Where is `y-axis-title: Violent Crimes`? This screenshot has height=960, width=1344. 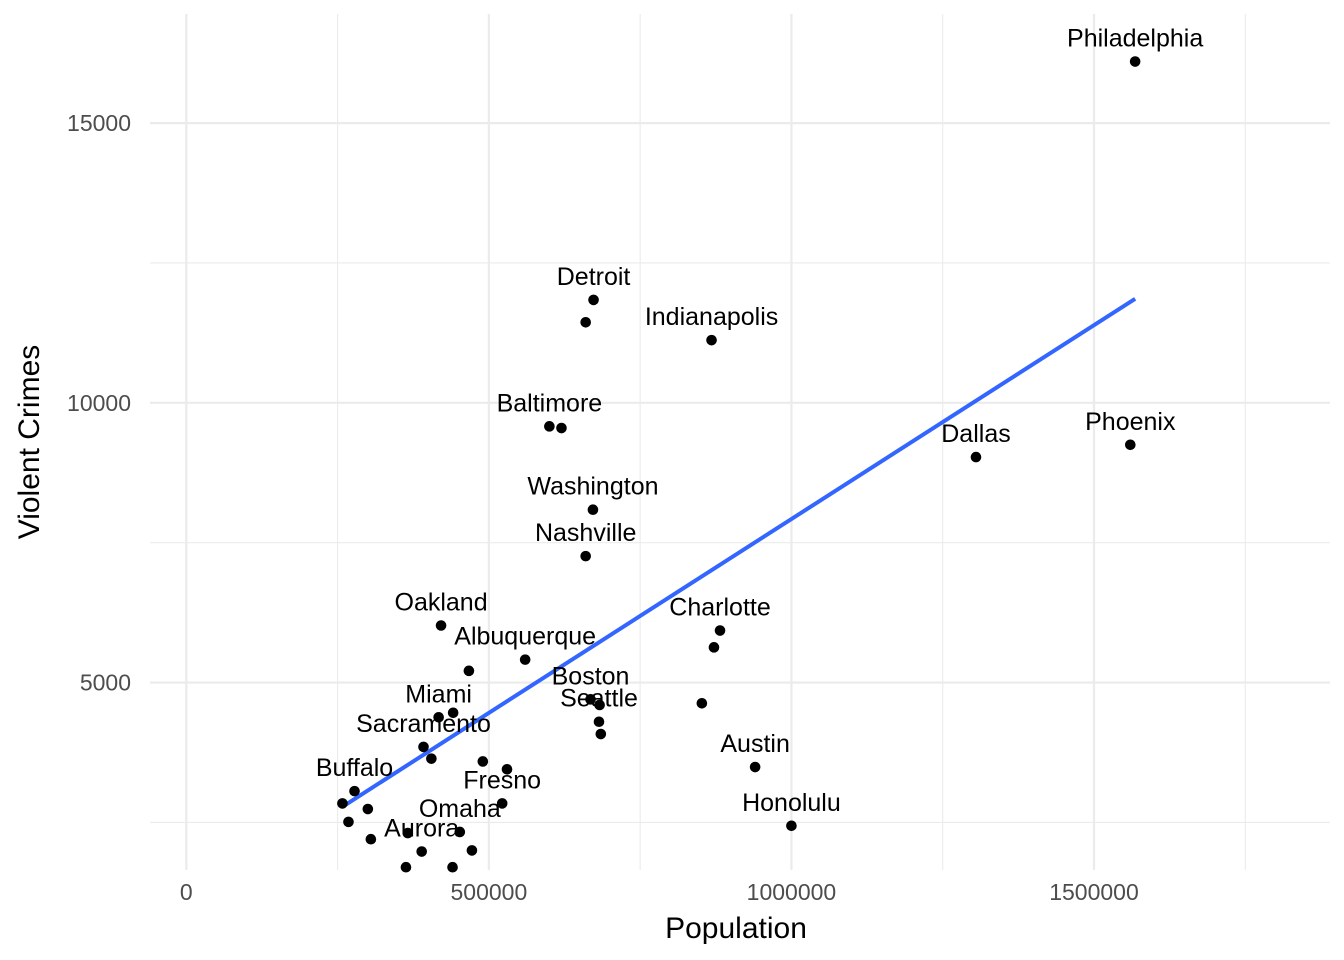 y-axis-title: Violent Crimes is located at coordinates (29, 442).